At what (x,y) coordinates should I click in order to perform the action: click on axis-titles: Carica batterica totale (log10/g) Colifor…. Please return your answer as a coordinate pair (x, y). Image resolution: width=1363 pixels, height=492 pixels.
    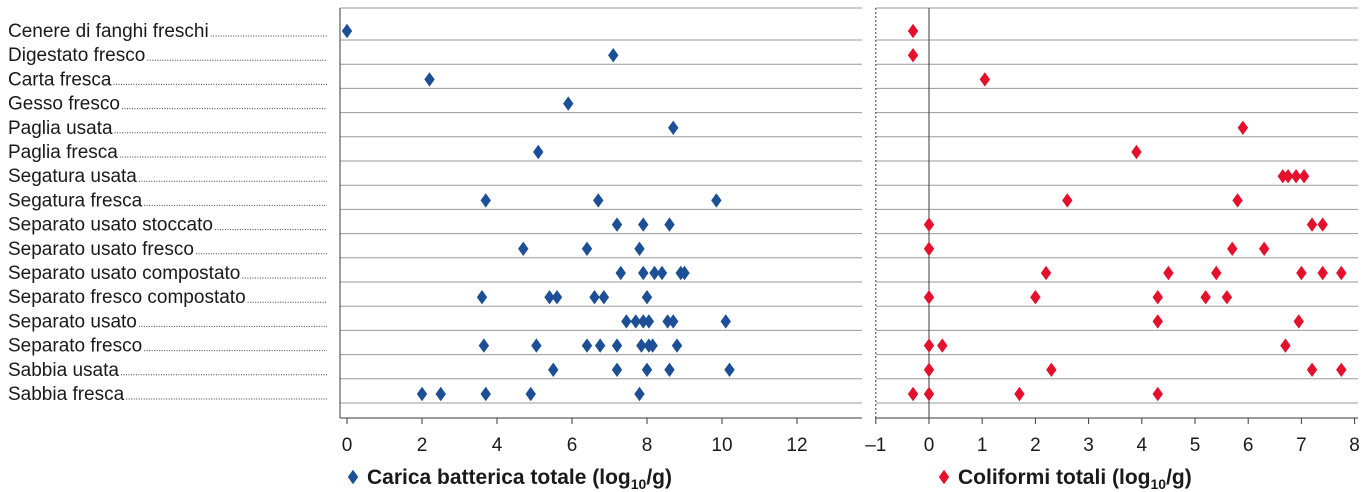
    Looking at the image, I should click on (769, 479).